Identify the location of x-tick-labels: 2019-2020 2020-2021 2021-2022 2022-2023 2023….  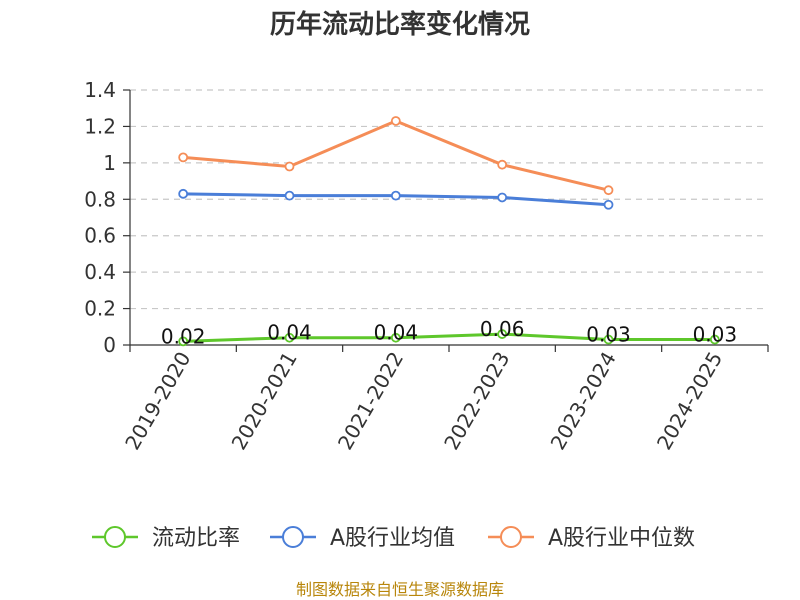
(423, 400).